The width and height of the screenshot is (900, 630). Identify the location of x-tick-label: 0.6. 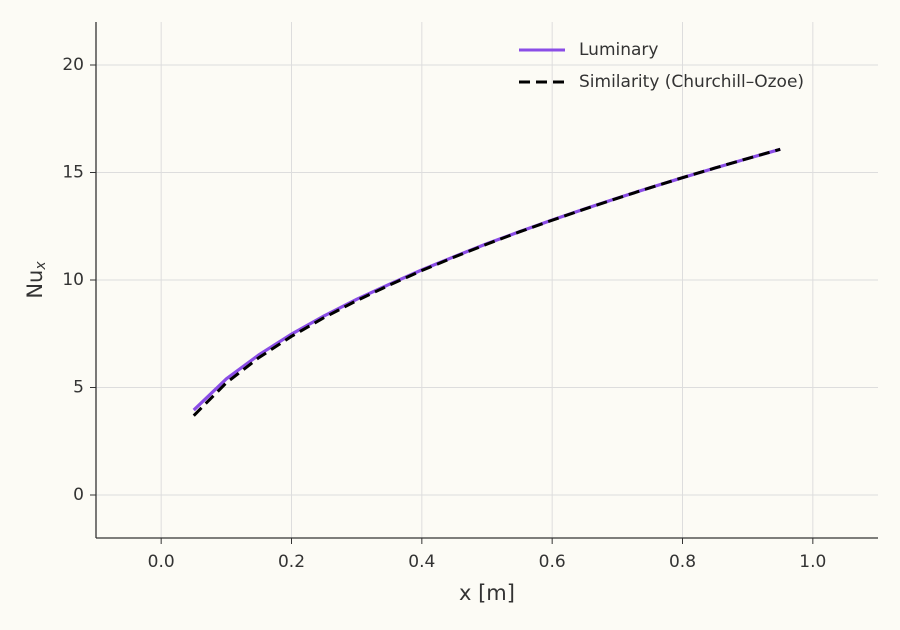
(552, 562).